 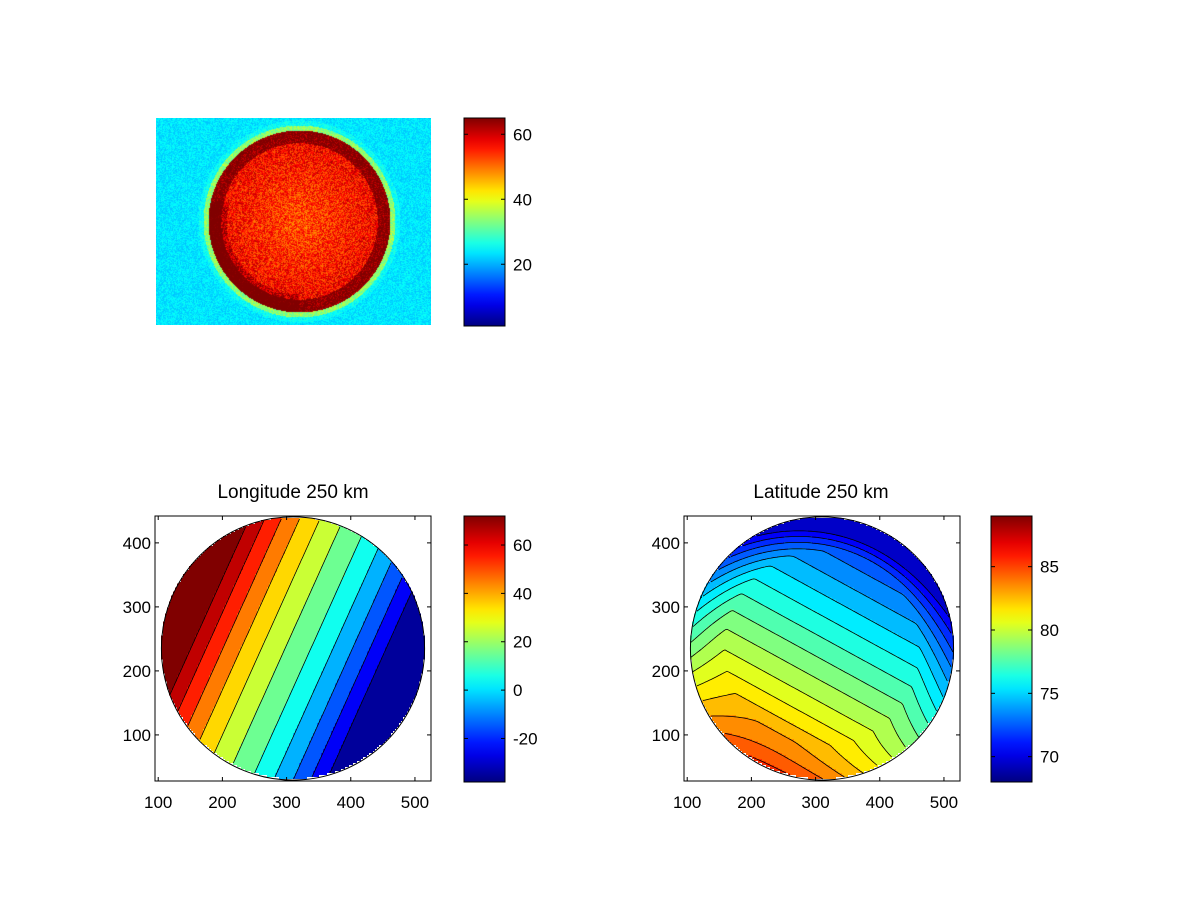 I want to click on p2-cbar-tick-label: -20, so click(x=525, y=738).